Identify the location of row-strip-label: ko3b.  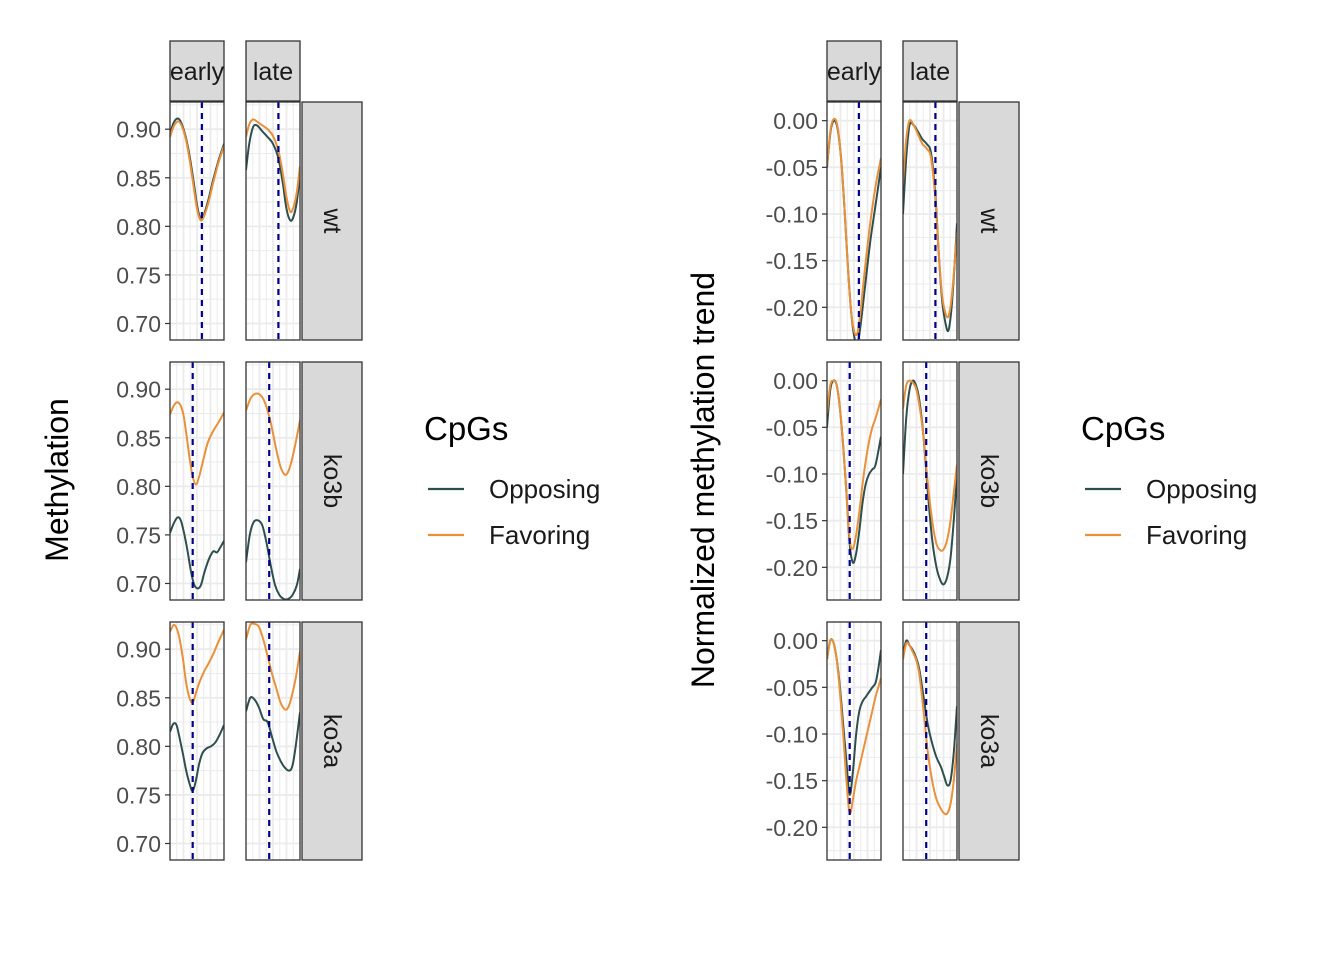
(332, 481).